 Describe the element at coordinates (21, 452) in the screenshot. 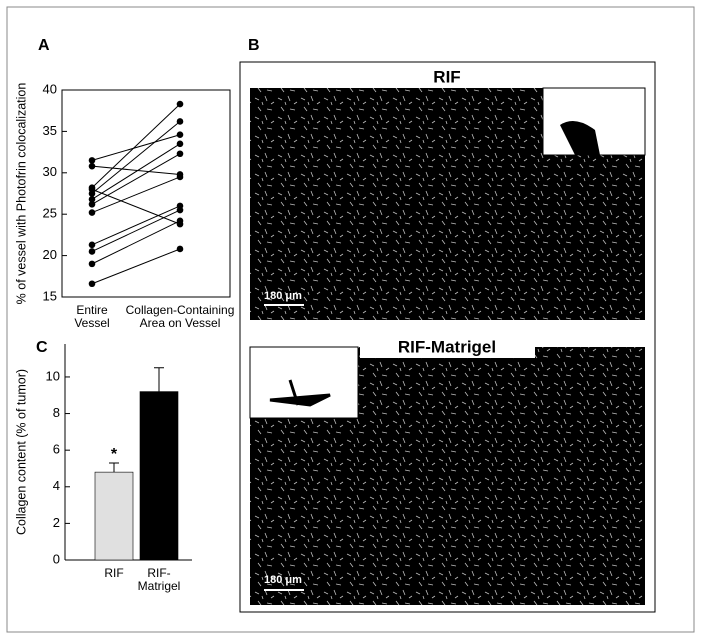

I see `y-axis-label: Collagen content (% of tumor)` at that location.